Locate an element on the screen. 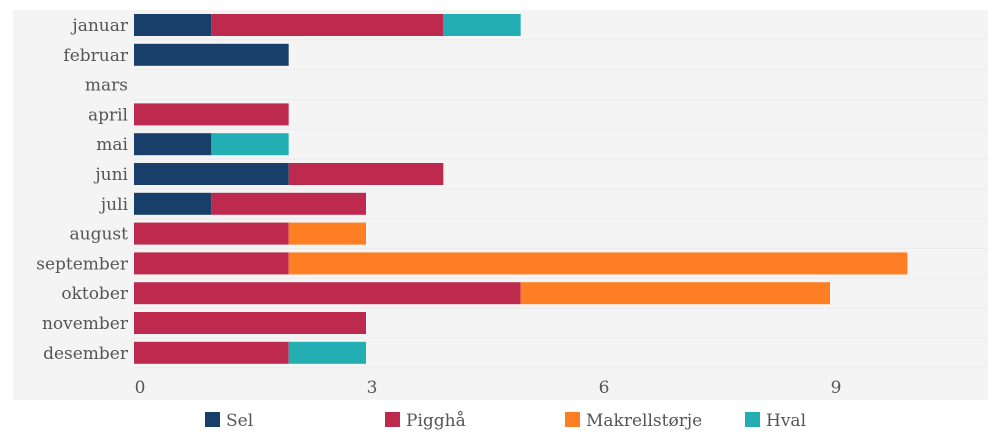 This screenshot has width=997, height=447. x-tick-label: 0 is located at coordinates (140, 388).